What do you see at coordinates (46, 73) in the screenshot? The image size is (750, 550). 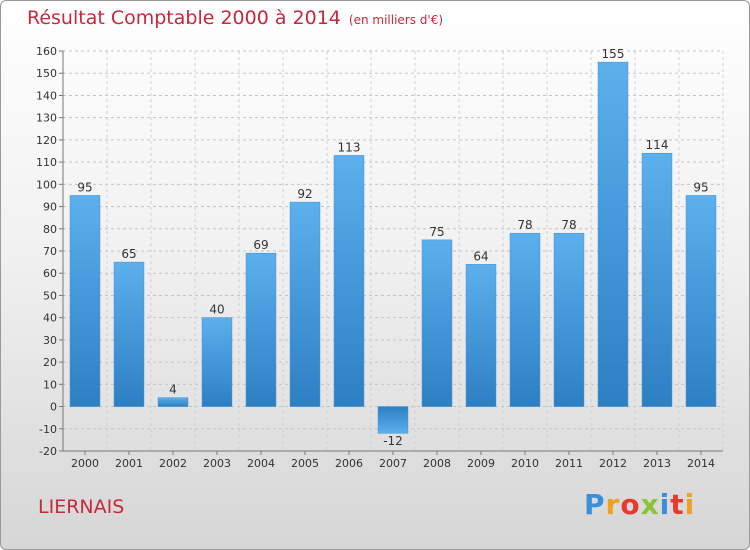 I see `y-tick-label: 150` at bounding box center [46, 73].